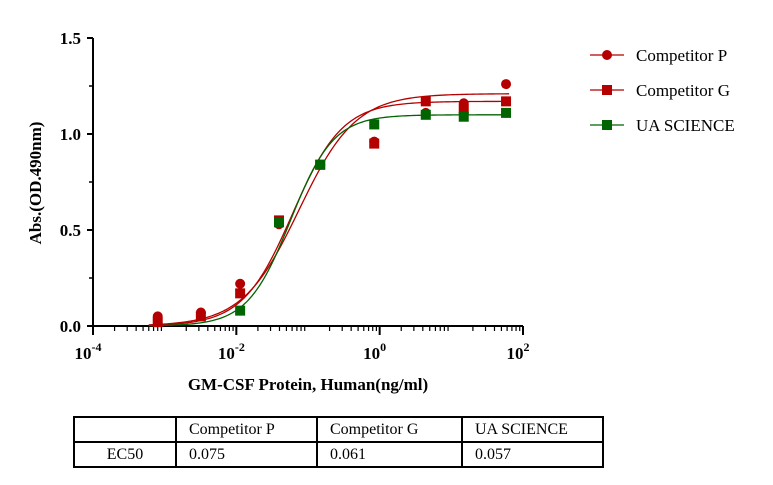  Describe the element at coordinates (389, 429) in the screenshot. I see `table-header-cell: Competitor G` at that location.